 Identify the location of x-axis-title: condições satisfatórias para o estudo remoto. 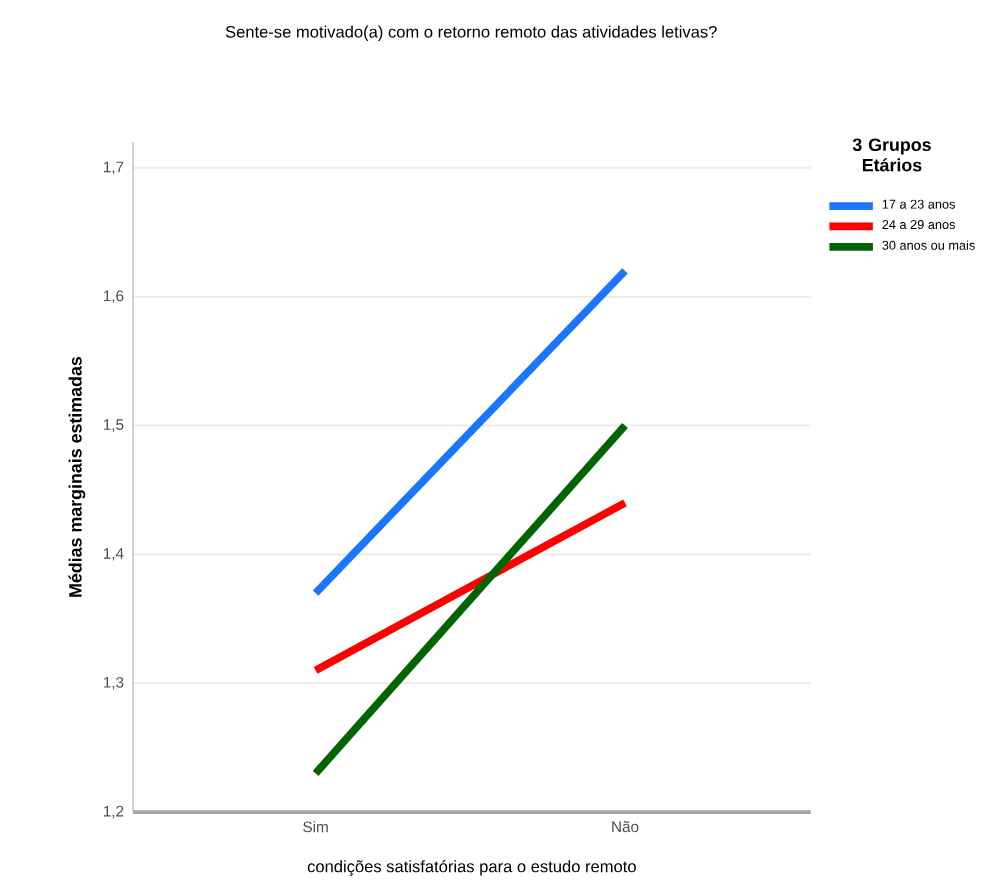
(471, 867).